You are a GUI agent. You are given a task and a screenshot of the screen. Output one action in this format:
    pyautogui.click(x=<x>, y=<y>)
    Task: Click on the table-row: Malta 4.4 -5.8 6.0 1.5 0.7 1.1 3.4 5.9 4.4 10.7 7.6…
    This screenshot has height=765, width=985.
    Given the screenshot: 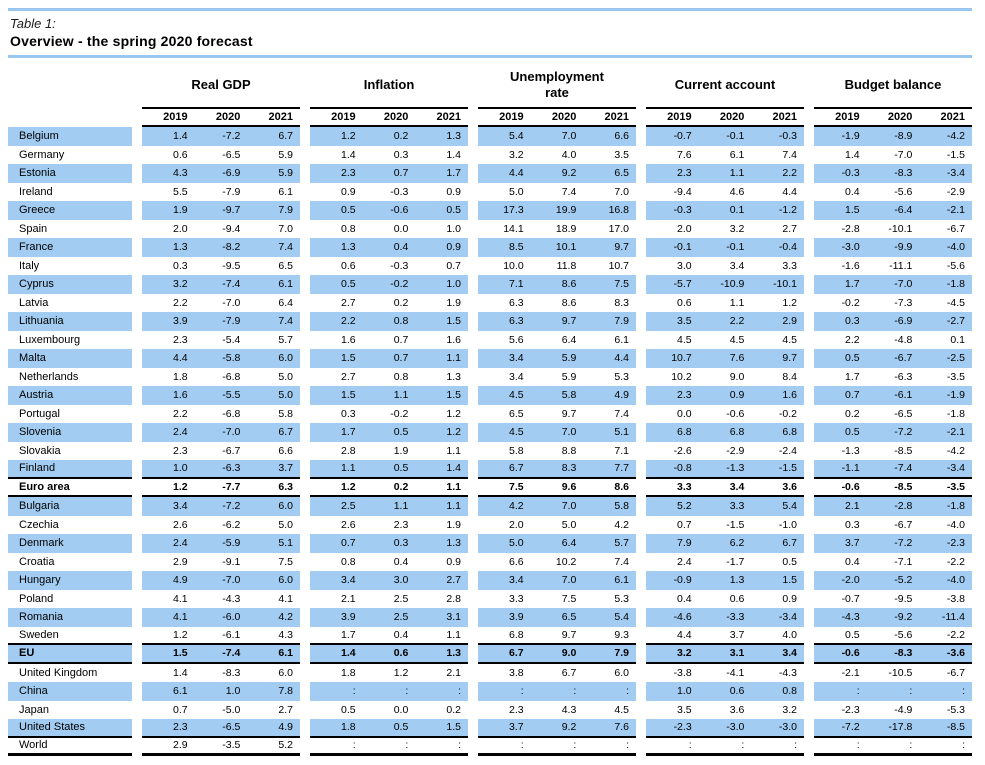 What is the action you would take?
    pyautogui.click(x=490, y=358)
    